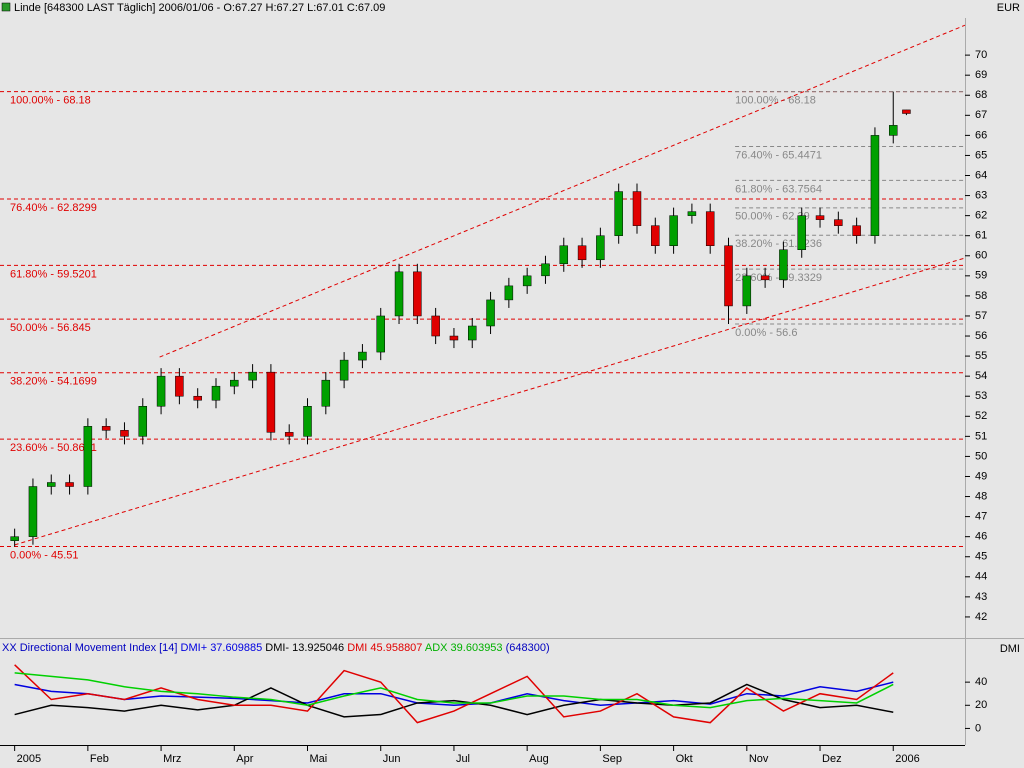 The height and width of the screenshot is (768, 1024). I want to click on fib-label: 38.20% - 54.1699, so click(53, 382).